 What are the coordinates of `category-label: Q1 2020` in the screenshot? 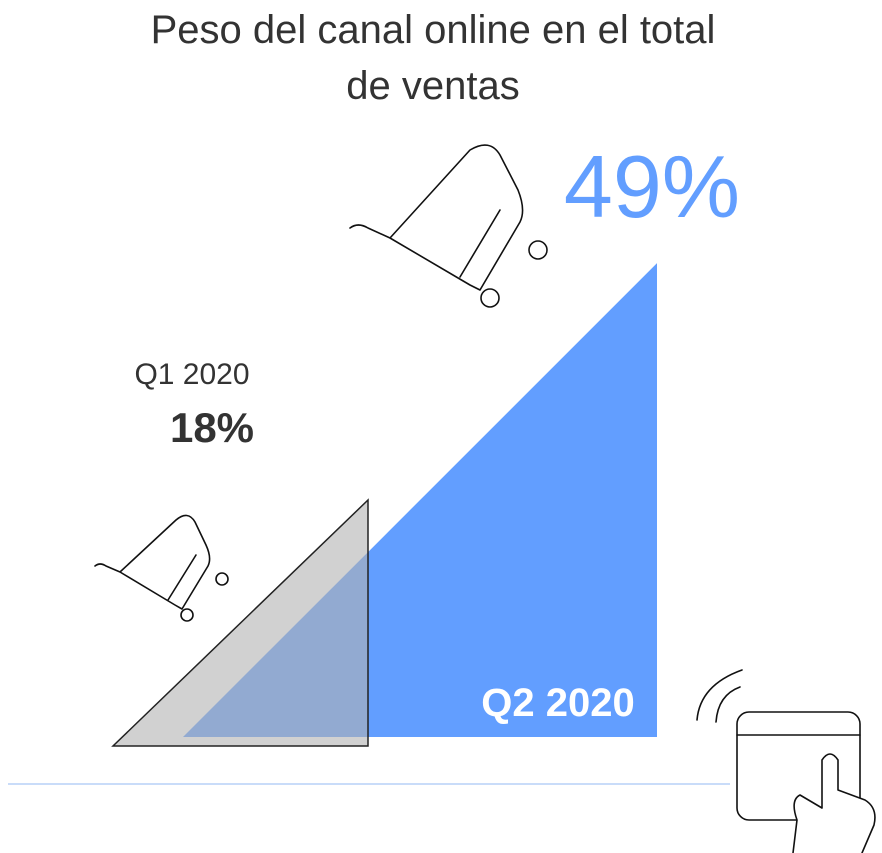 It's located at (191, 374).